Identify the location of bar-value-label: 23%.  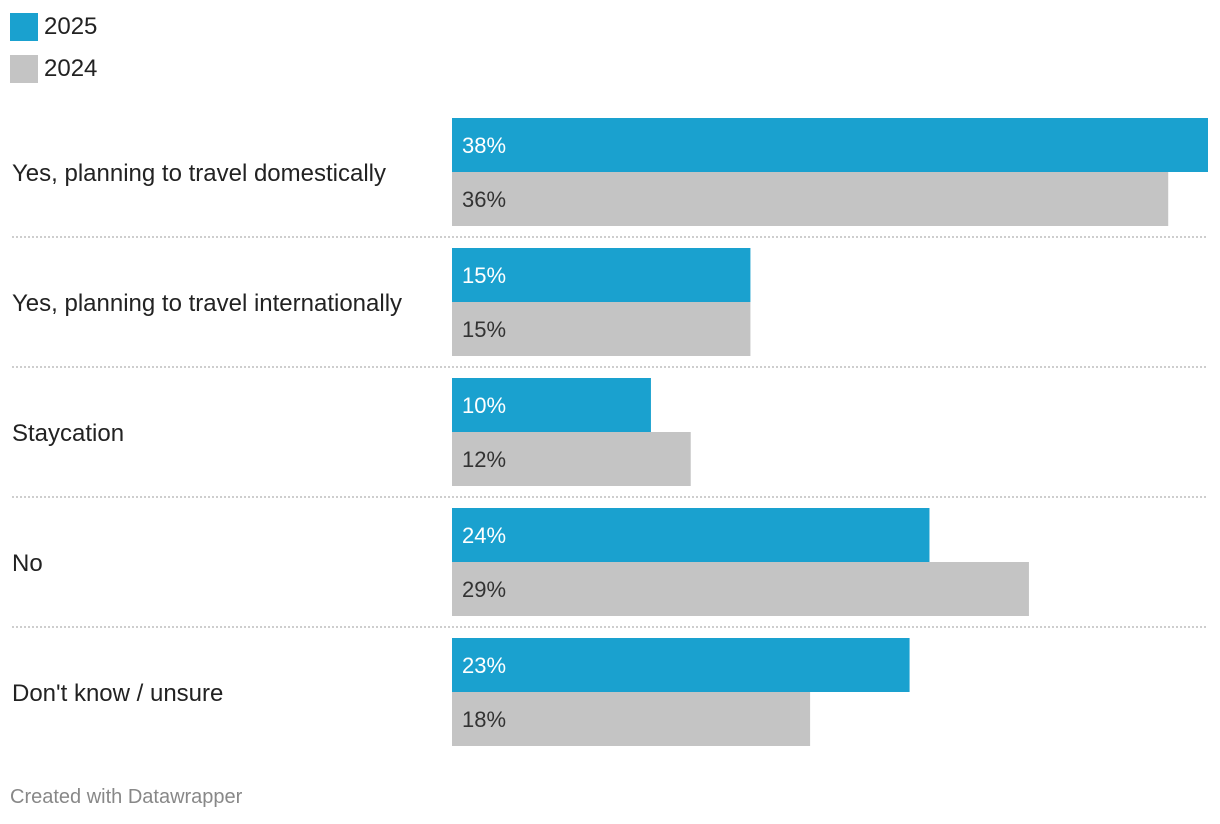
(484, 665).